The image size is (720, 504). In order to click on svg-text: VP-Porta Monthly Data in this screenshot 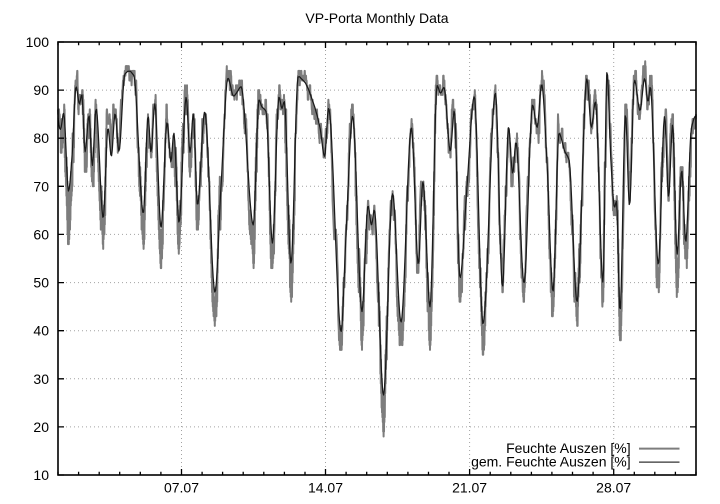, I will do `click(376, 18)`.